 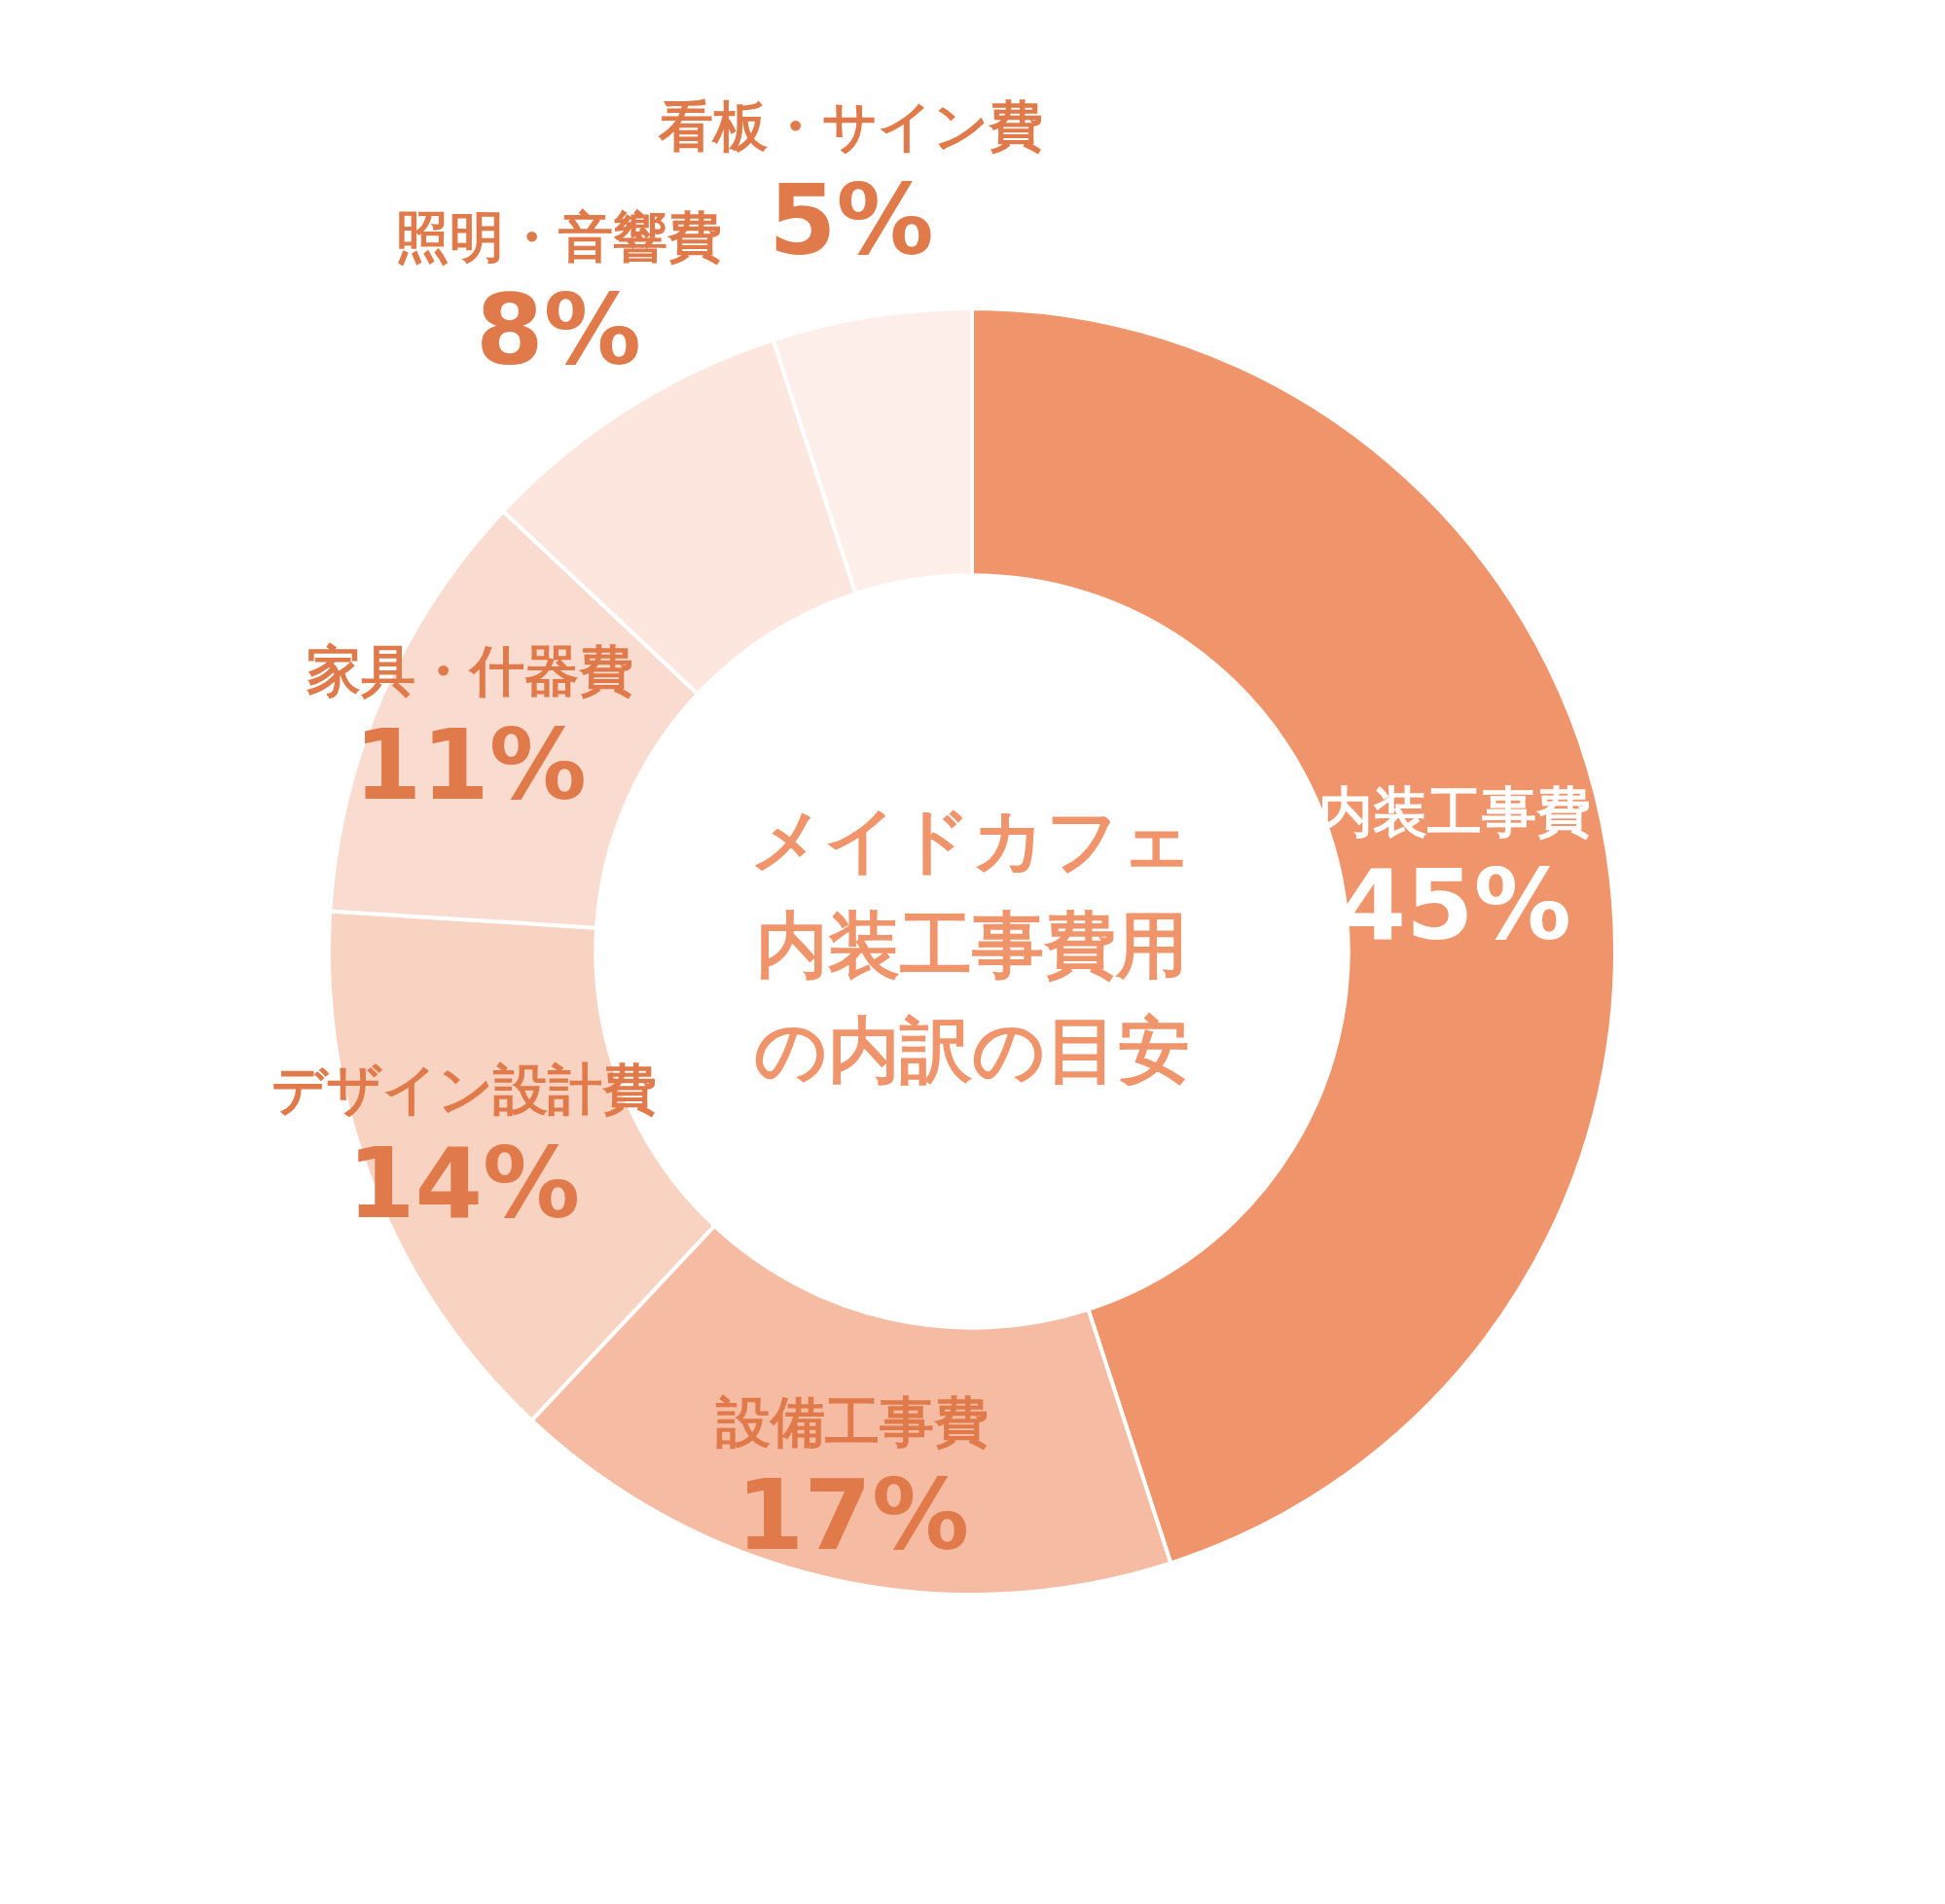 I want to click on data-label: 14%, so click(x=463, y=1183).